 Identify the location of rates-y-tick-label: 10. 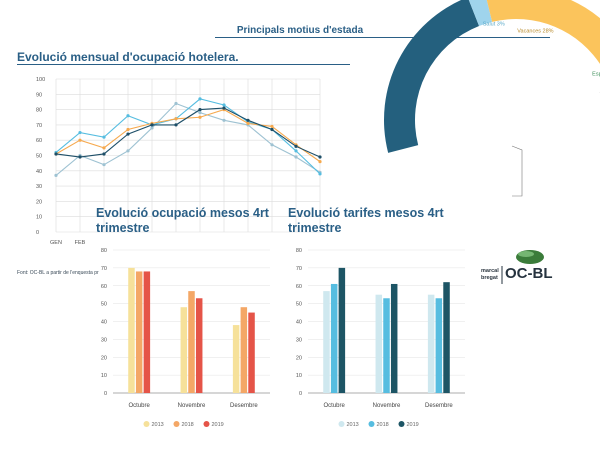
(299, 376).